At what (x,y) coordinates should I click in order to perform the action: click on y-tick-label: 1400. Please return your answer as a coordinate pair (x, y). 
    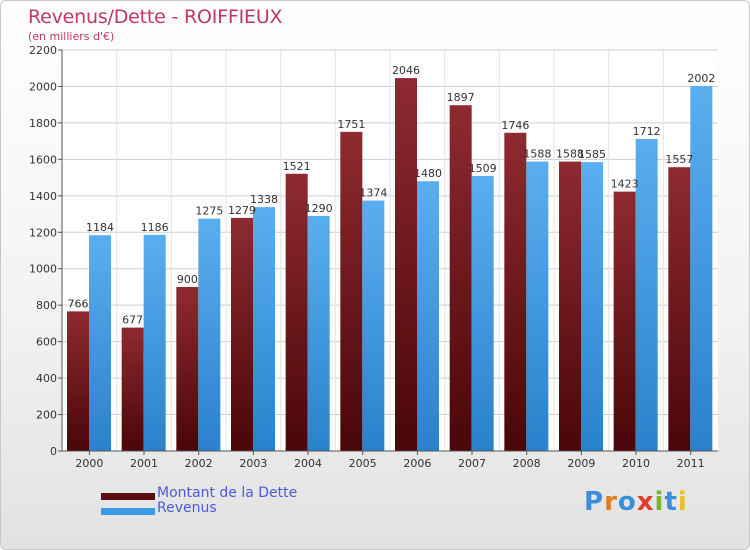
    Looking at the image, I should click on (43, 196).